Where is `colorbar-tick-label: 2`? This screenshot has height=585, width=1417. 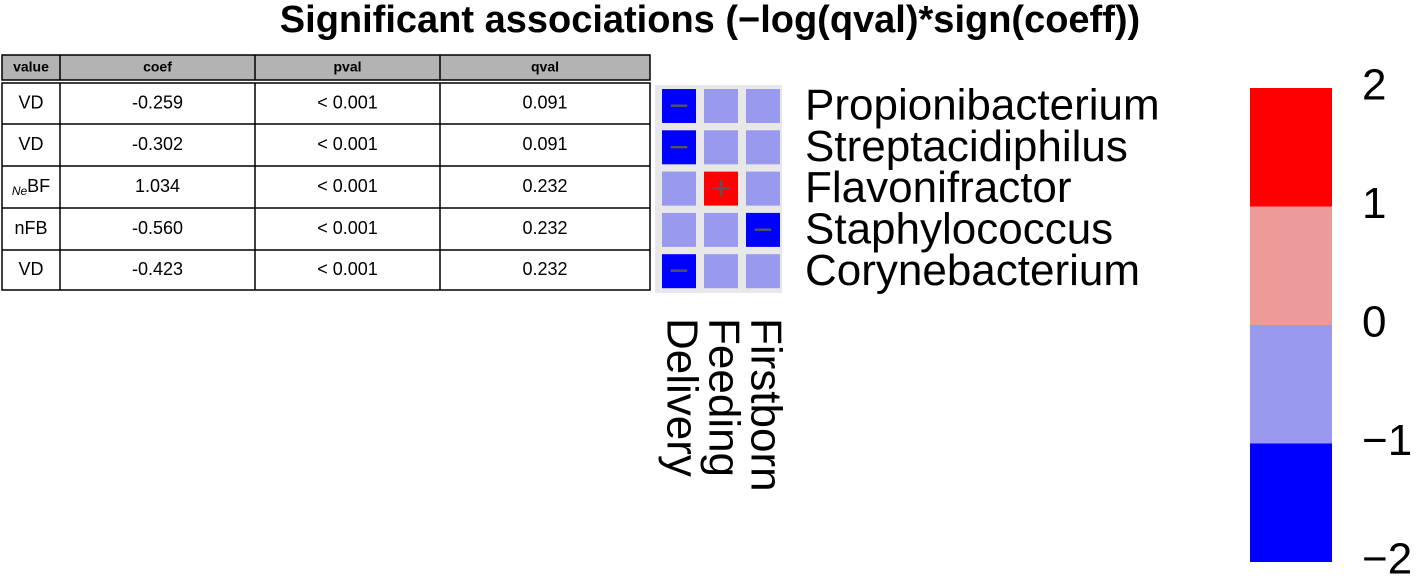 colorbar-tick-label: 2 is located at coordinates (1374, 85).